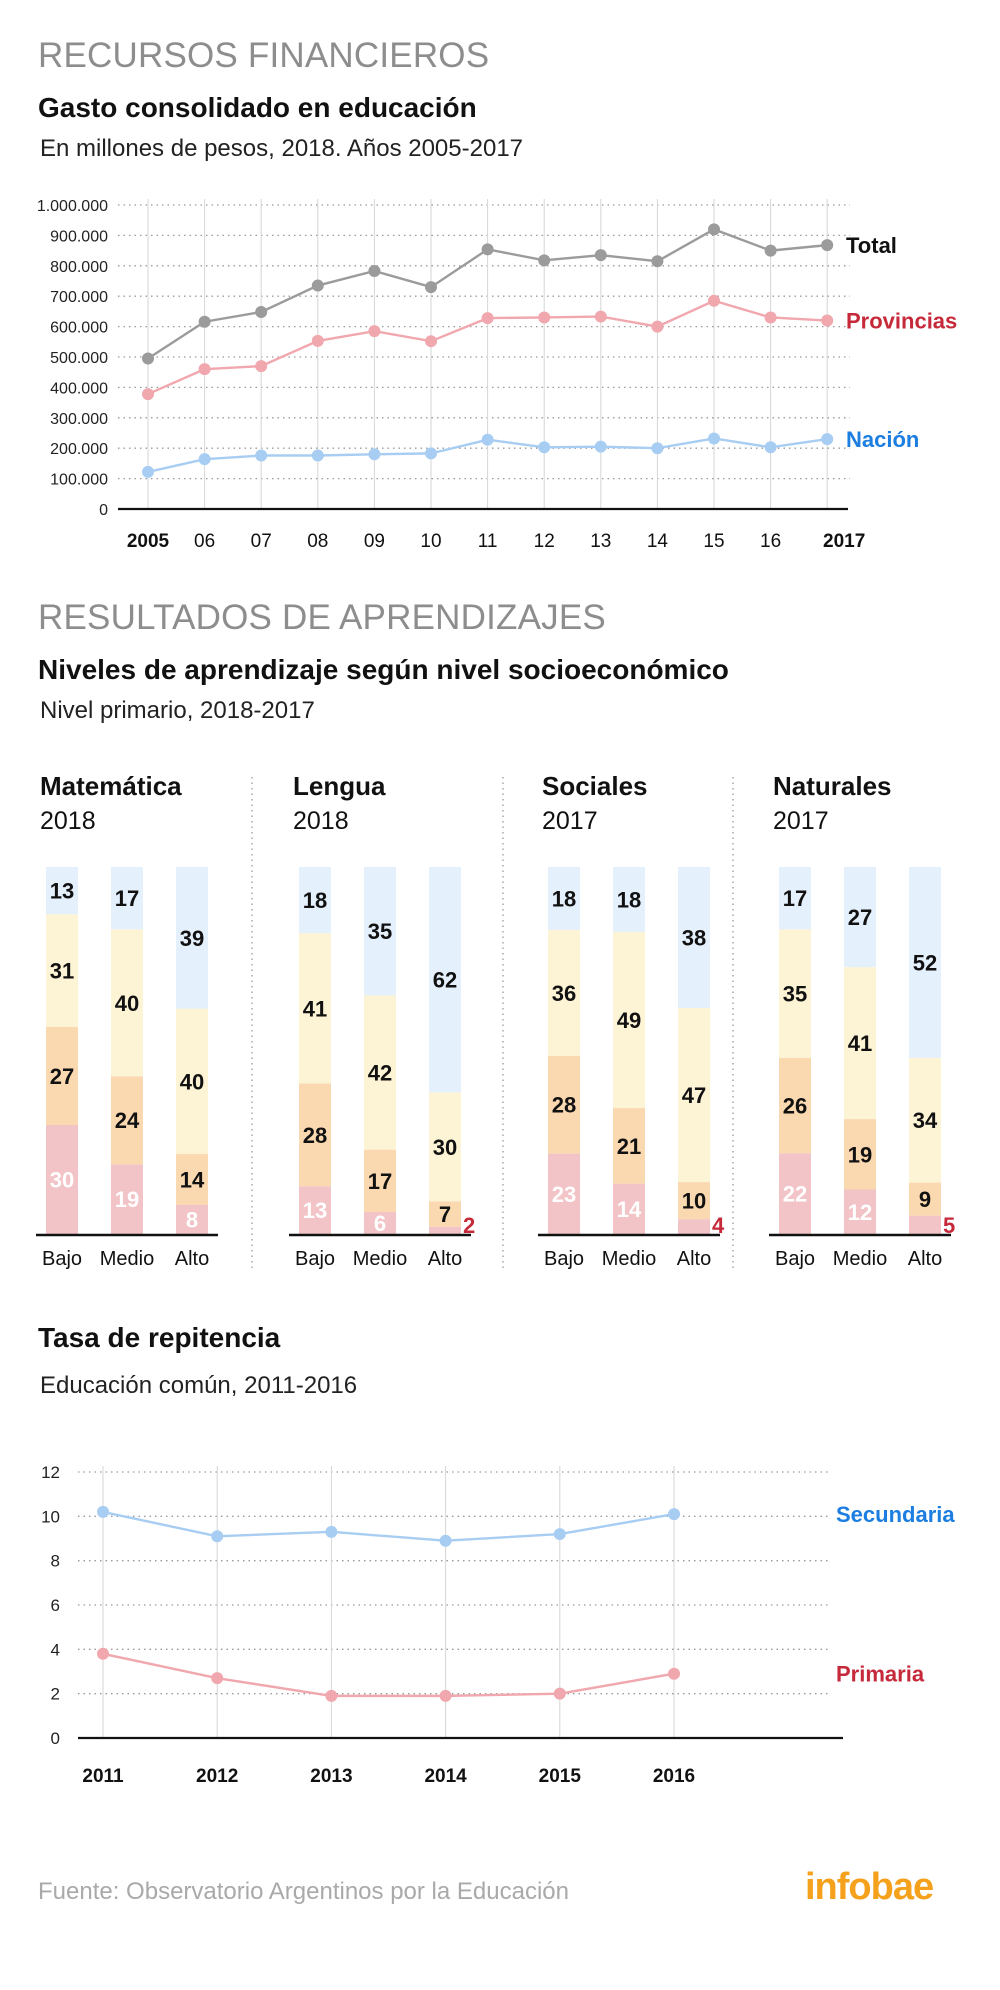  What do you see at coordinates (570, 821) in the screenshot?
I see `panel-year-sociales: 2017` at bounding box center [570, 821].